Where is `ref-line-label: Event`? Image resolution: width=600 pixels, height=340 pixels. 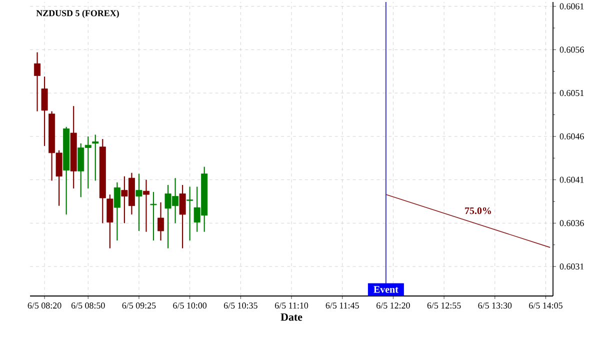 ref-line-label: Event is located at coordinates (386, 289).